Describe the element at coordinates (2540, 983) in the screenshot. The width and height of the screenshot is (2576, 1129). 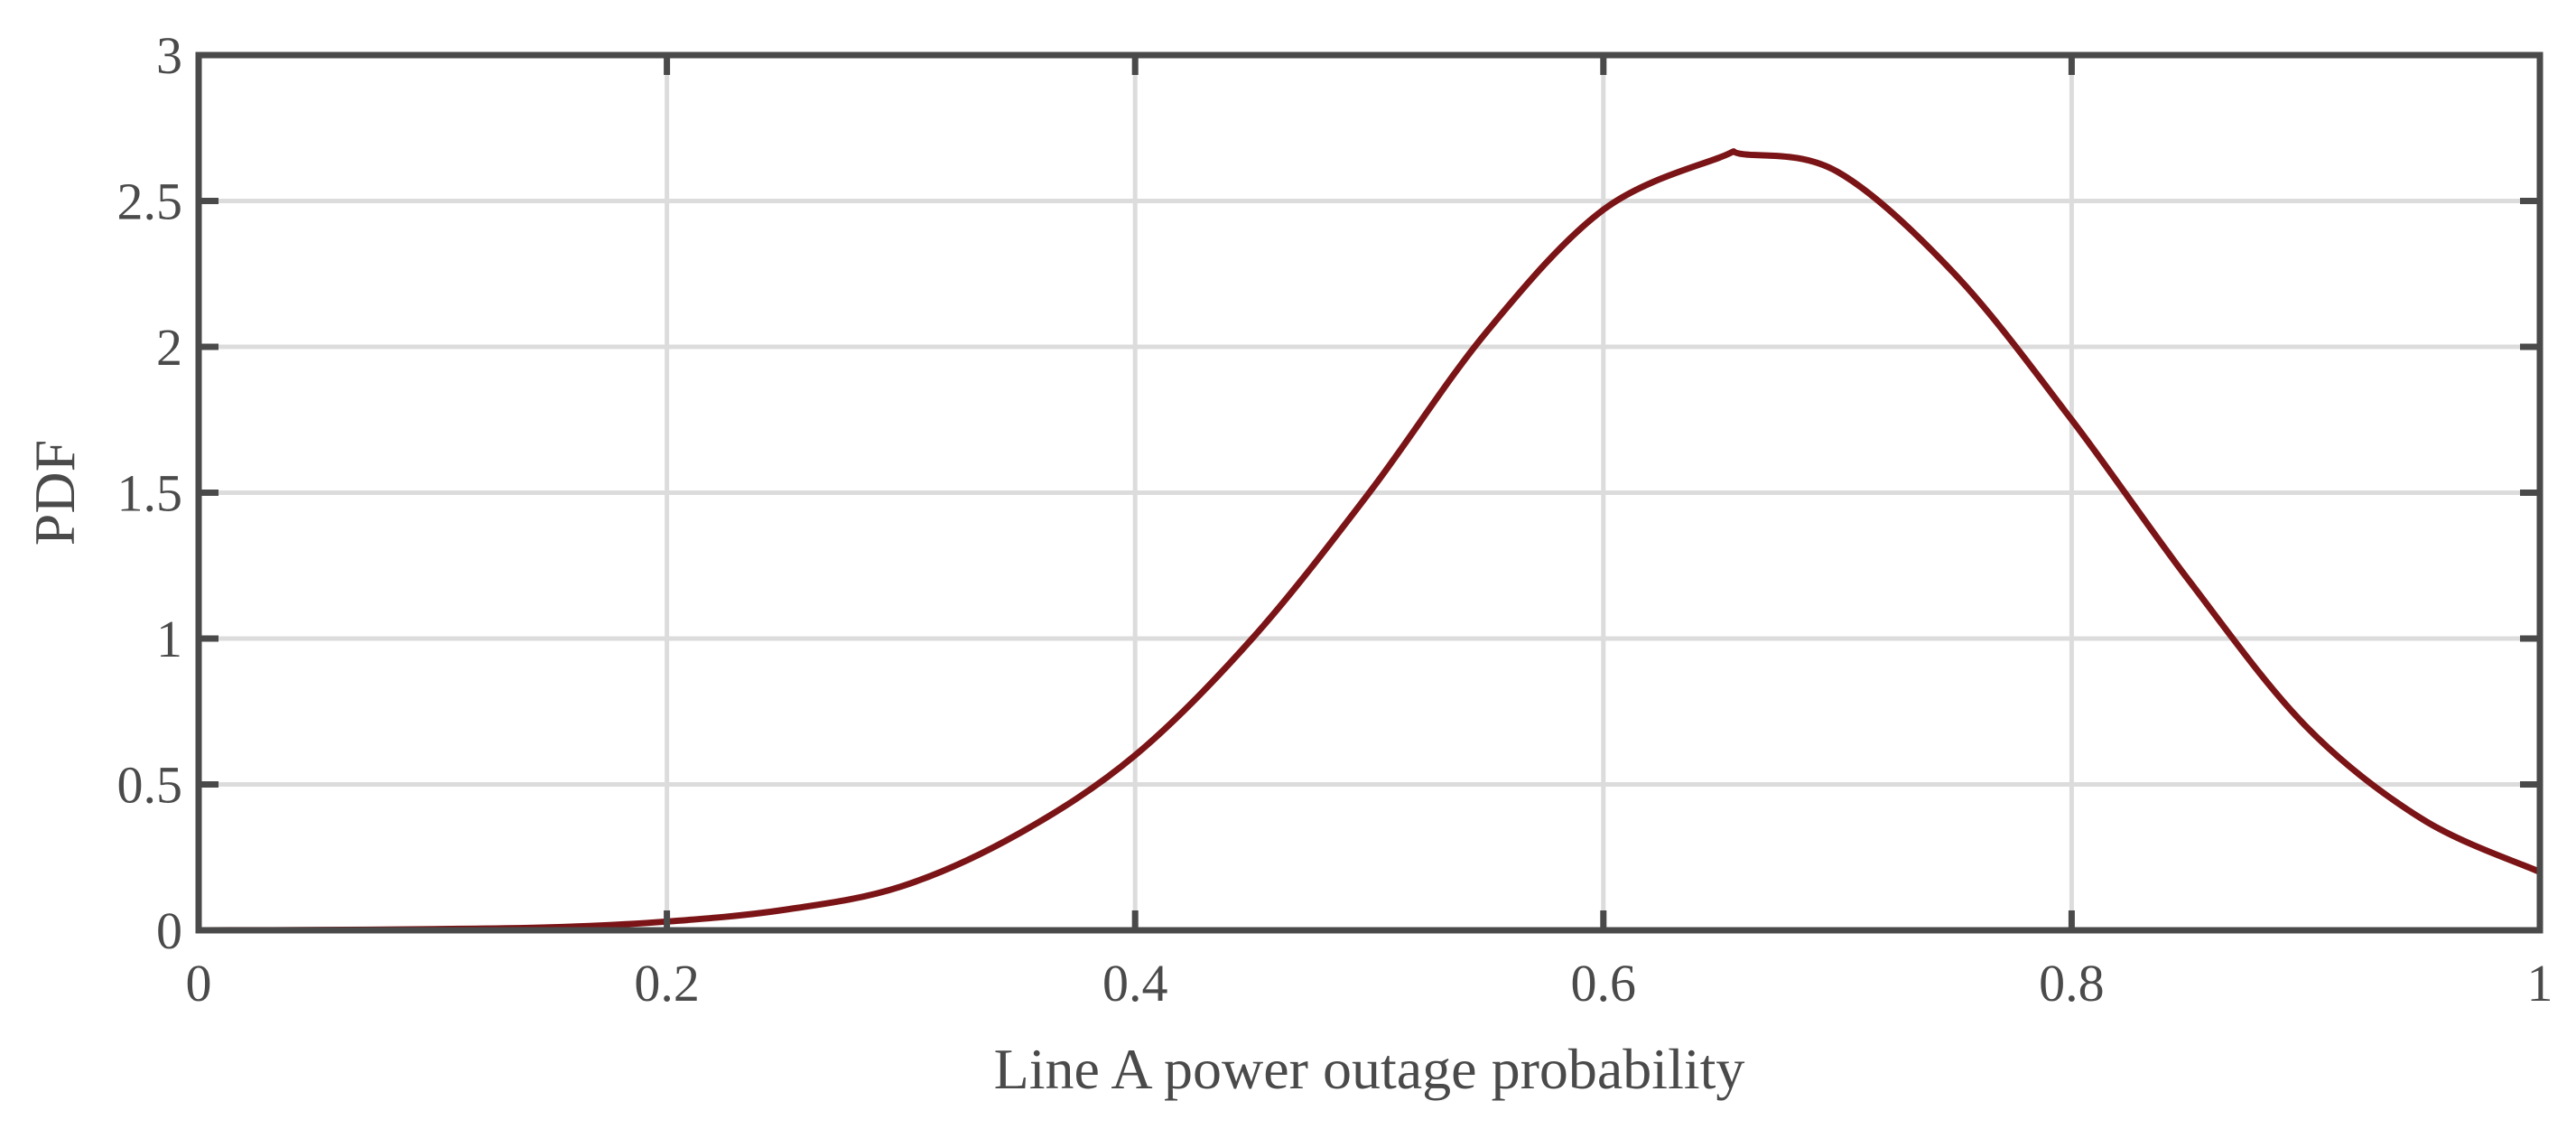
I see `x-tick-label: 1` at that location.